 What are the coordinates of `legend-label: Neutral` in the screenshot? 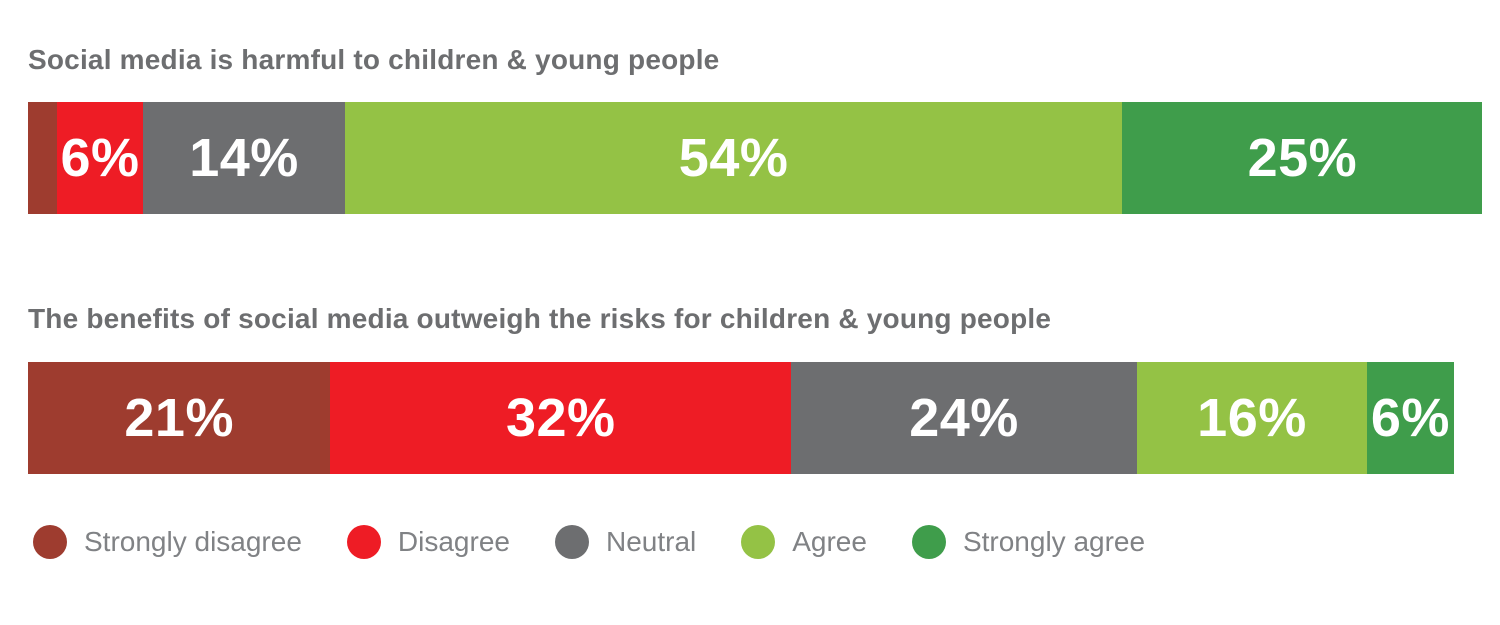 It's located at (651, 541).